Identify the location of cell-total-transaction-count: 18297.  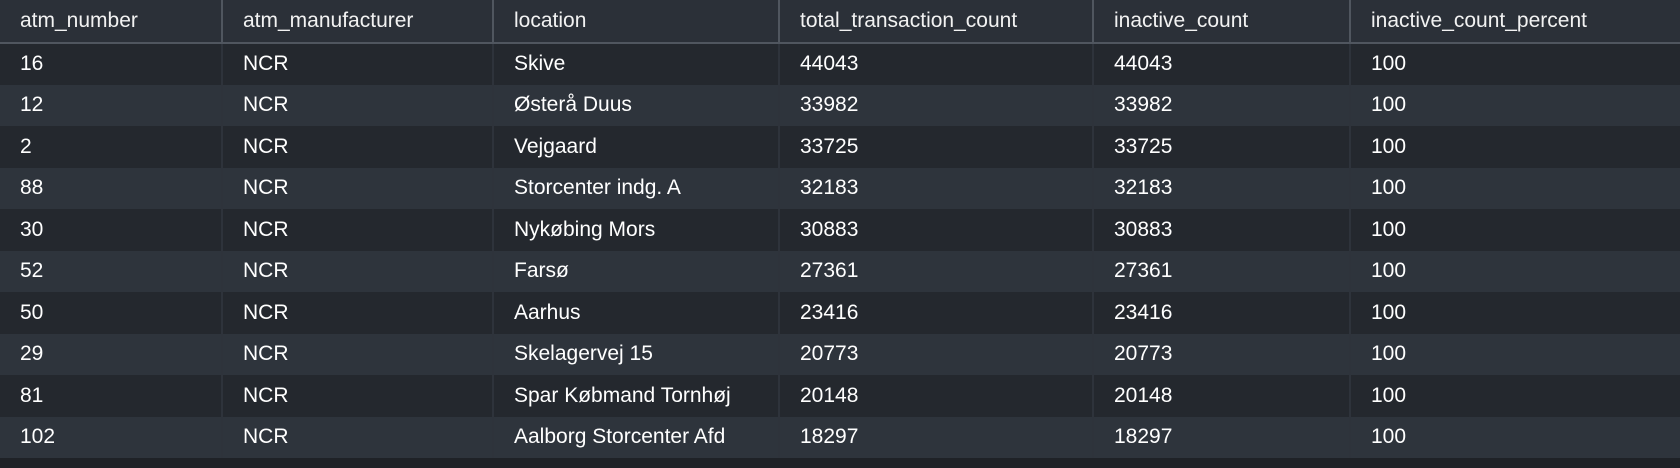
(936, 437).